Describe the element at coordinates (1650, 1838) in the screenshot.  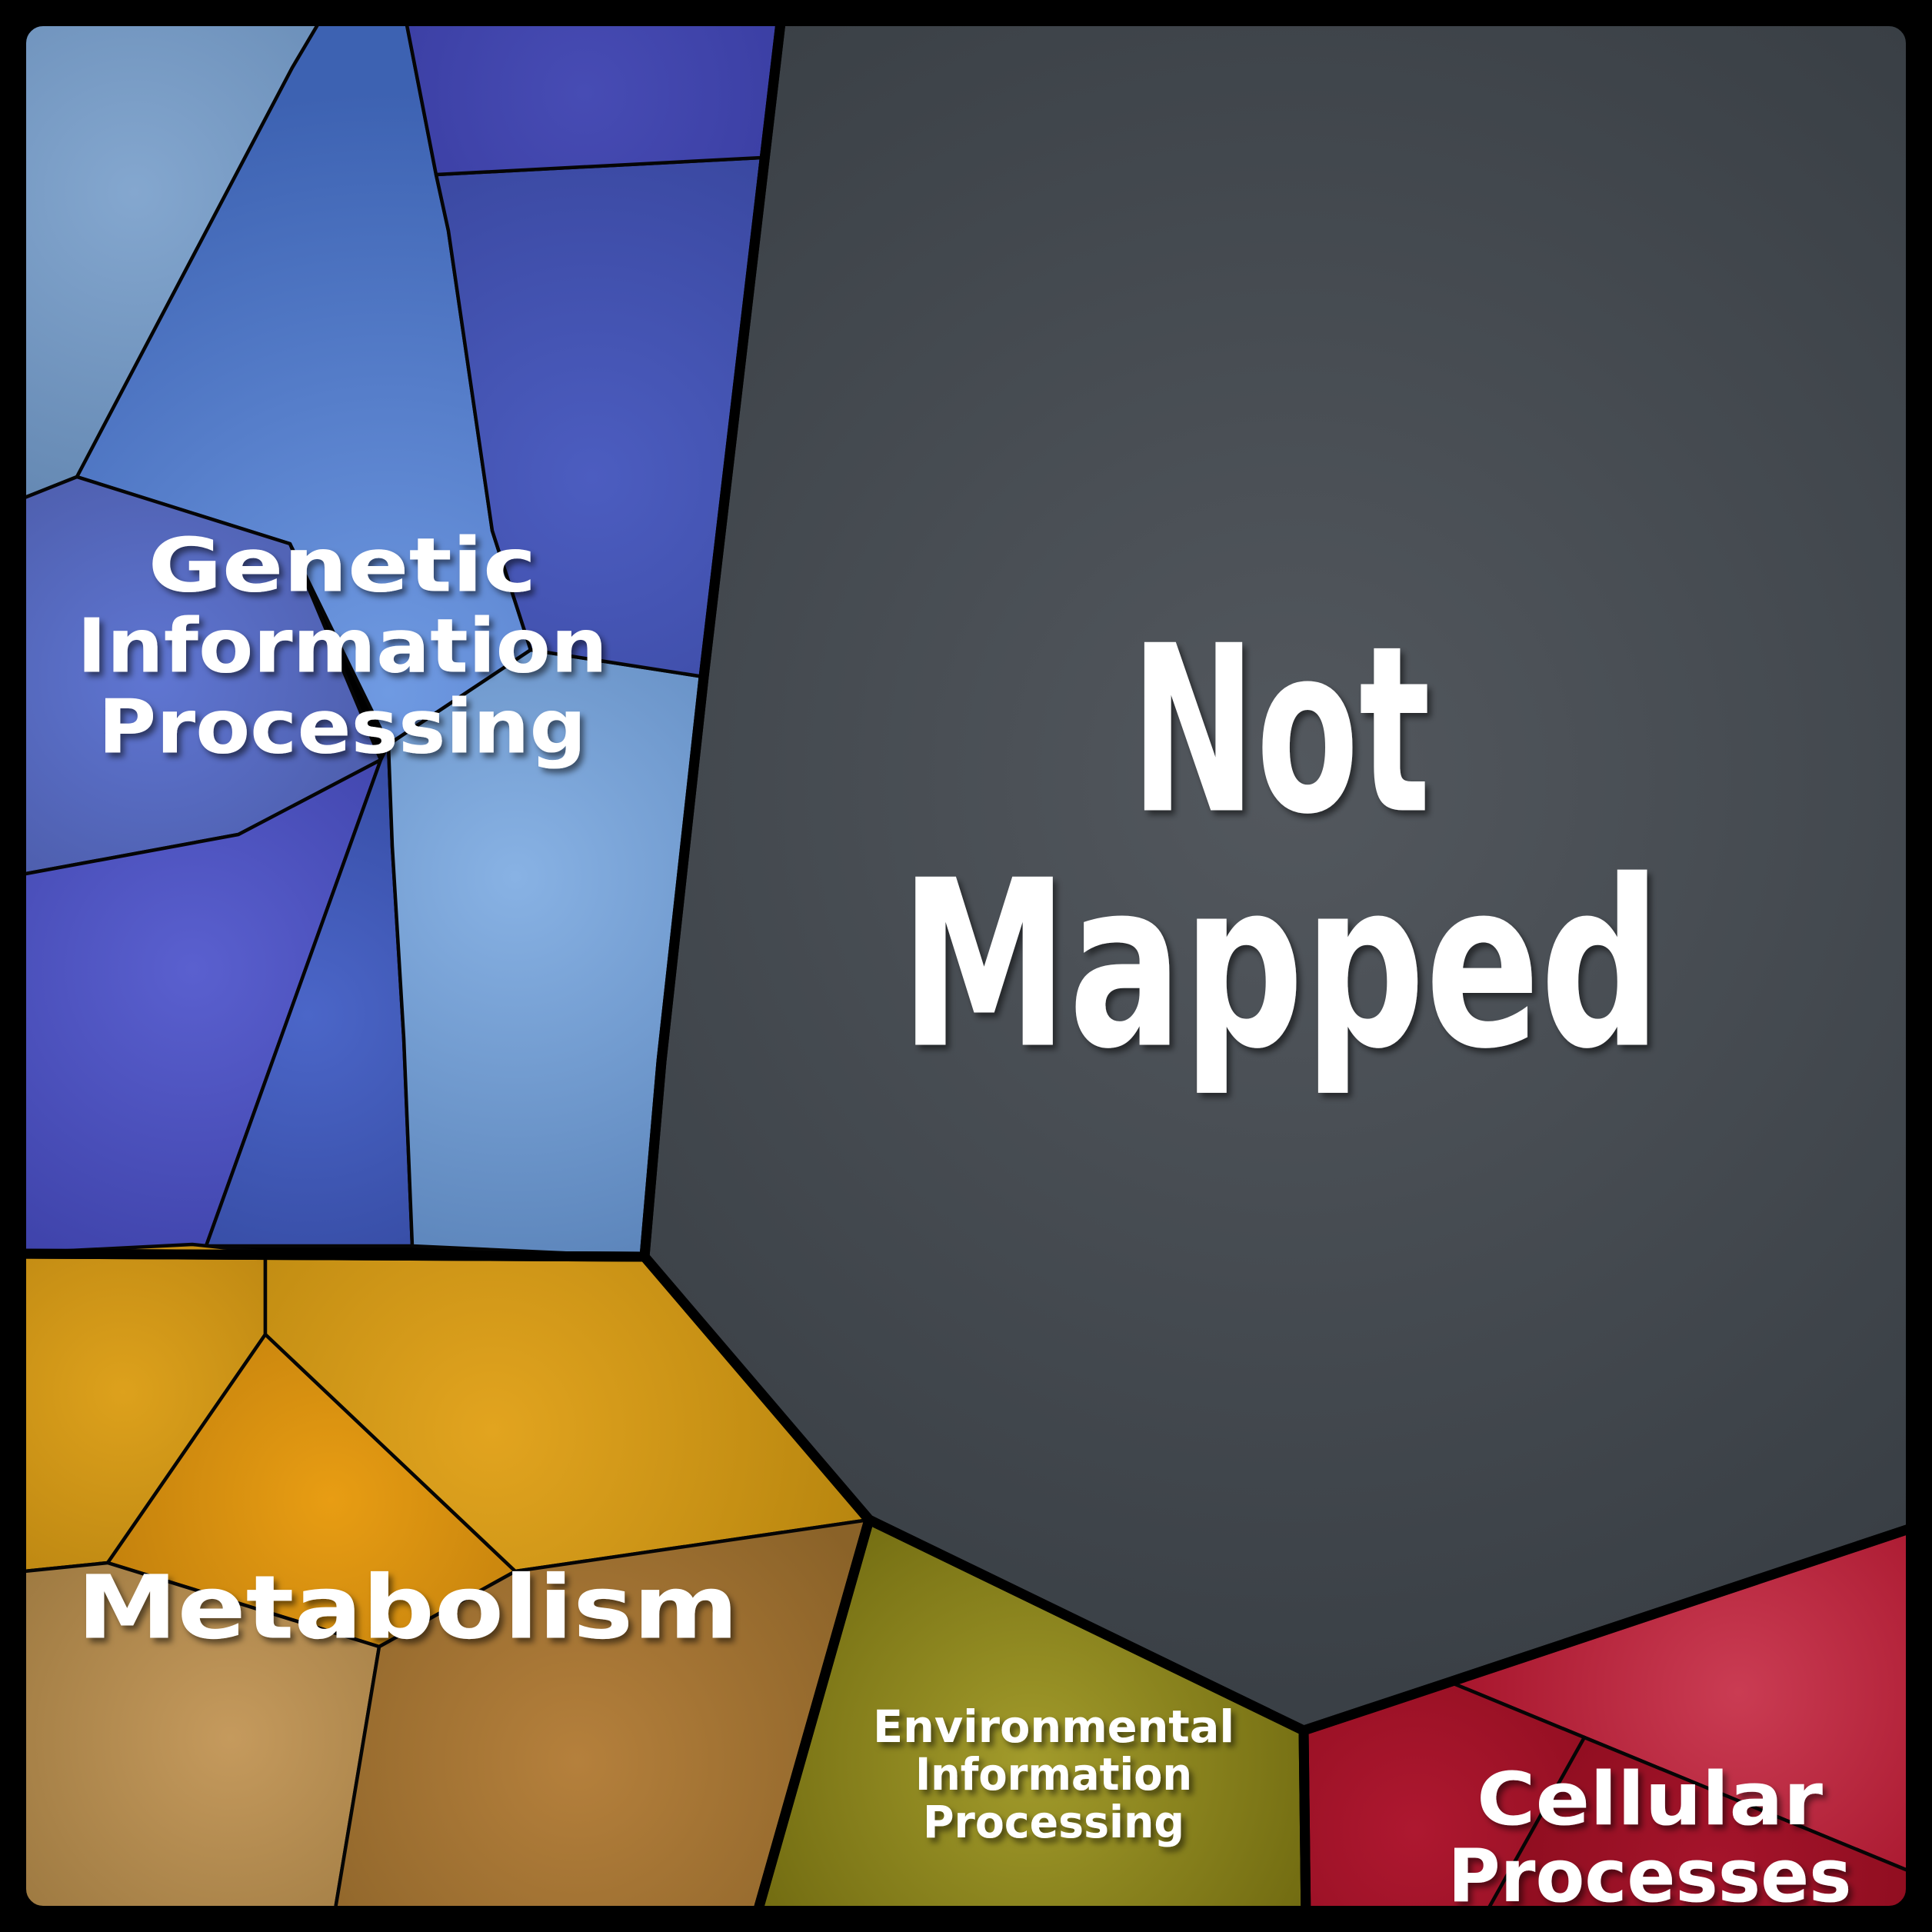
I see `region-label-cellular-processes: Cellular Processes` at that location.